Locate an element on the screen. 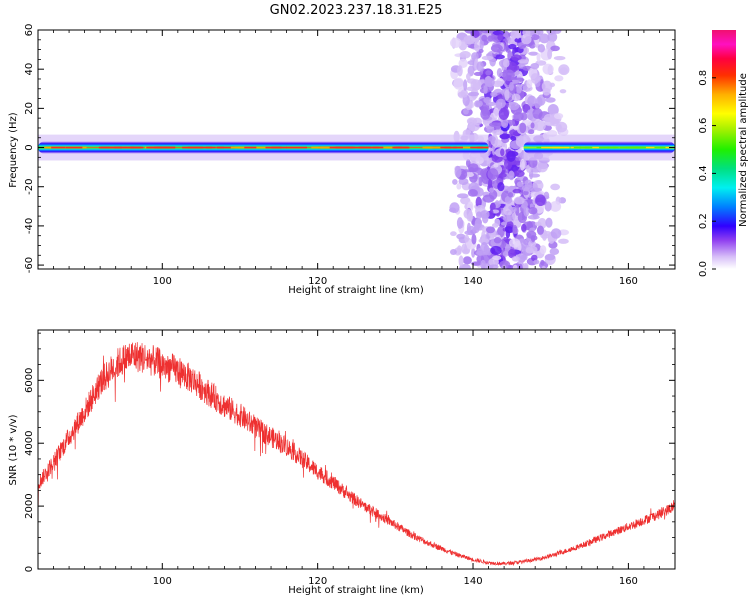 This screenshot has height=600, width=750. colorbar-tick-label: 0.8 is located at coordinates (703, 78).